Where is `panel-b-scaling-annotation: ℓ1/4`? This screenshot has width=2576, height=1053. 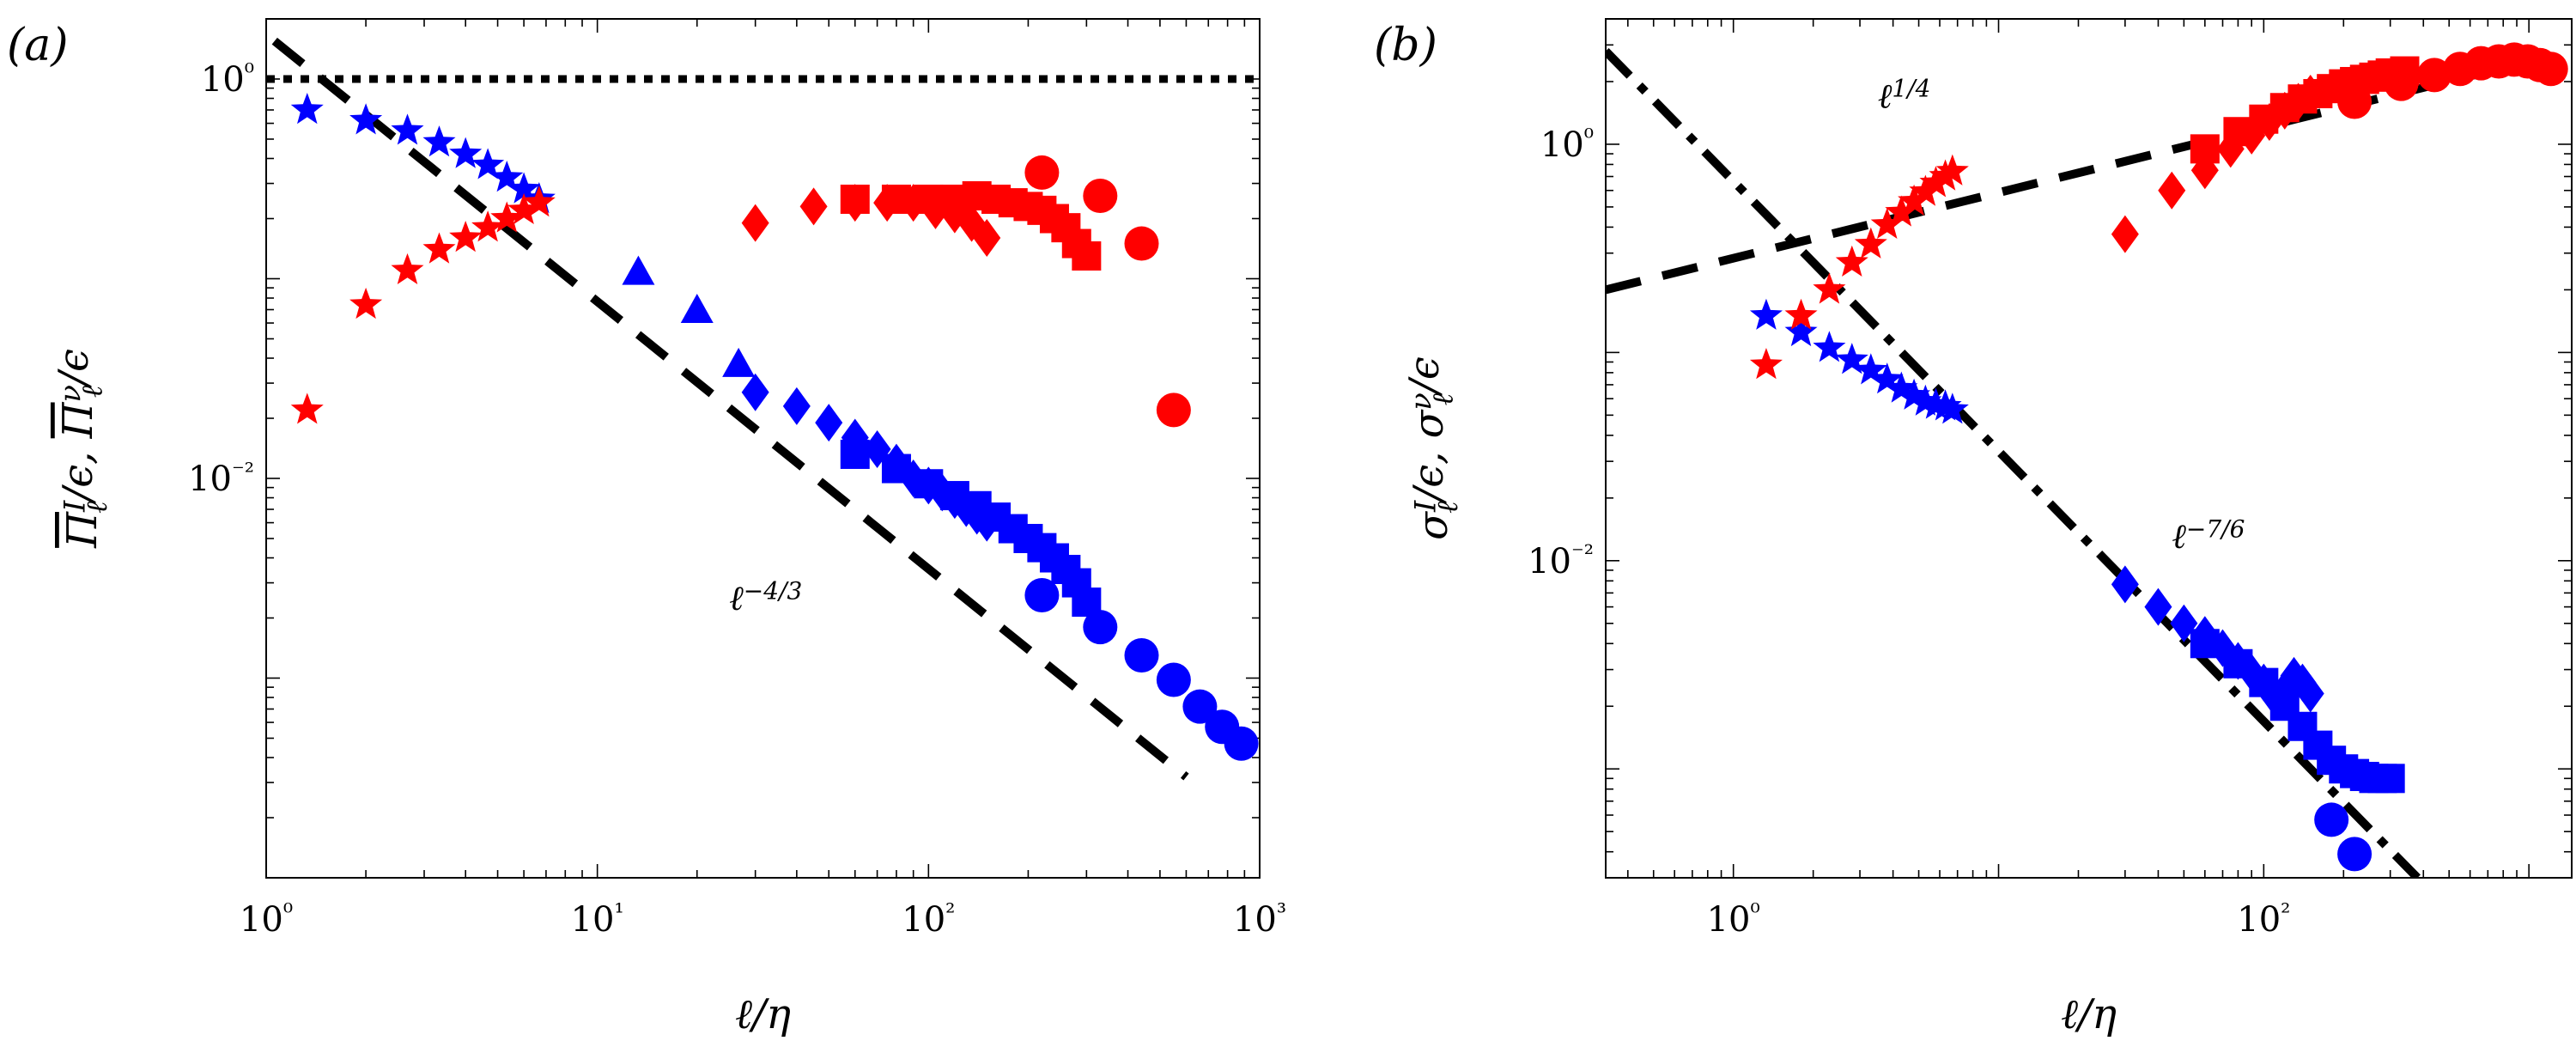
panel-b-scaling-annotation: ℓ1/4 is located at coordinates (1904, 96).